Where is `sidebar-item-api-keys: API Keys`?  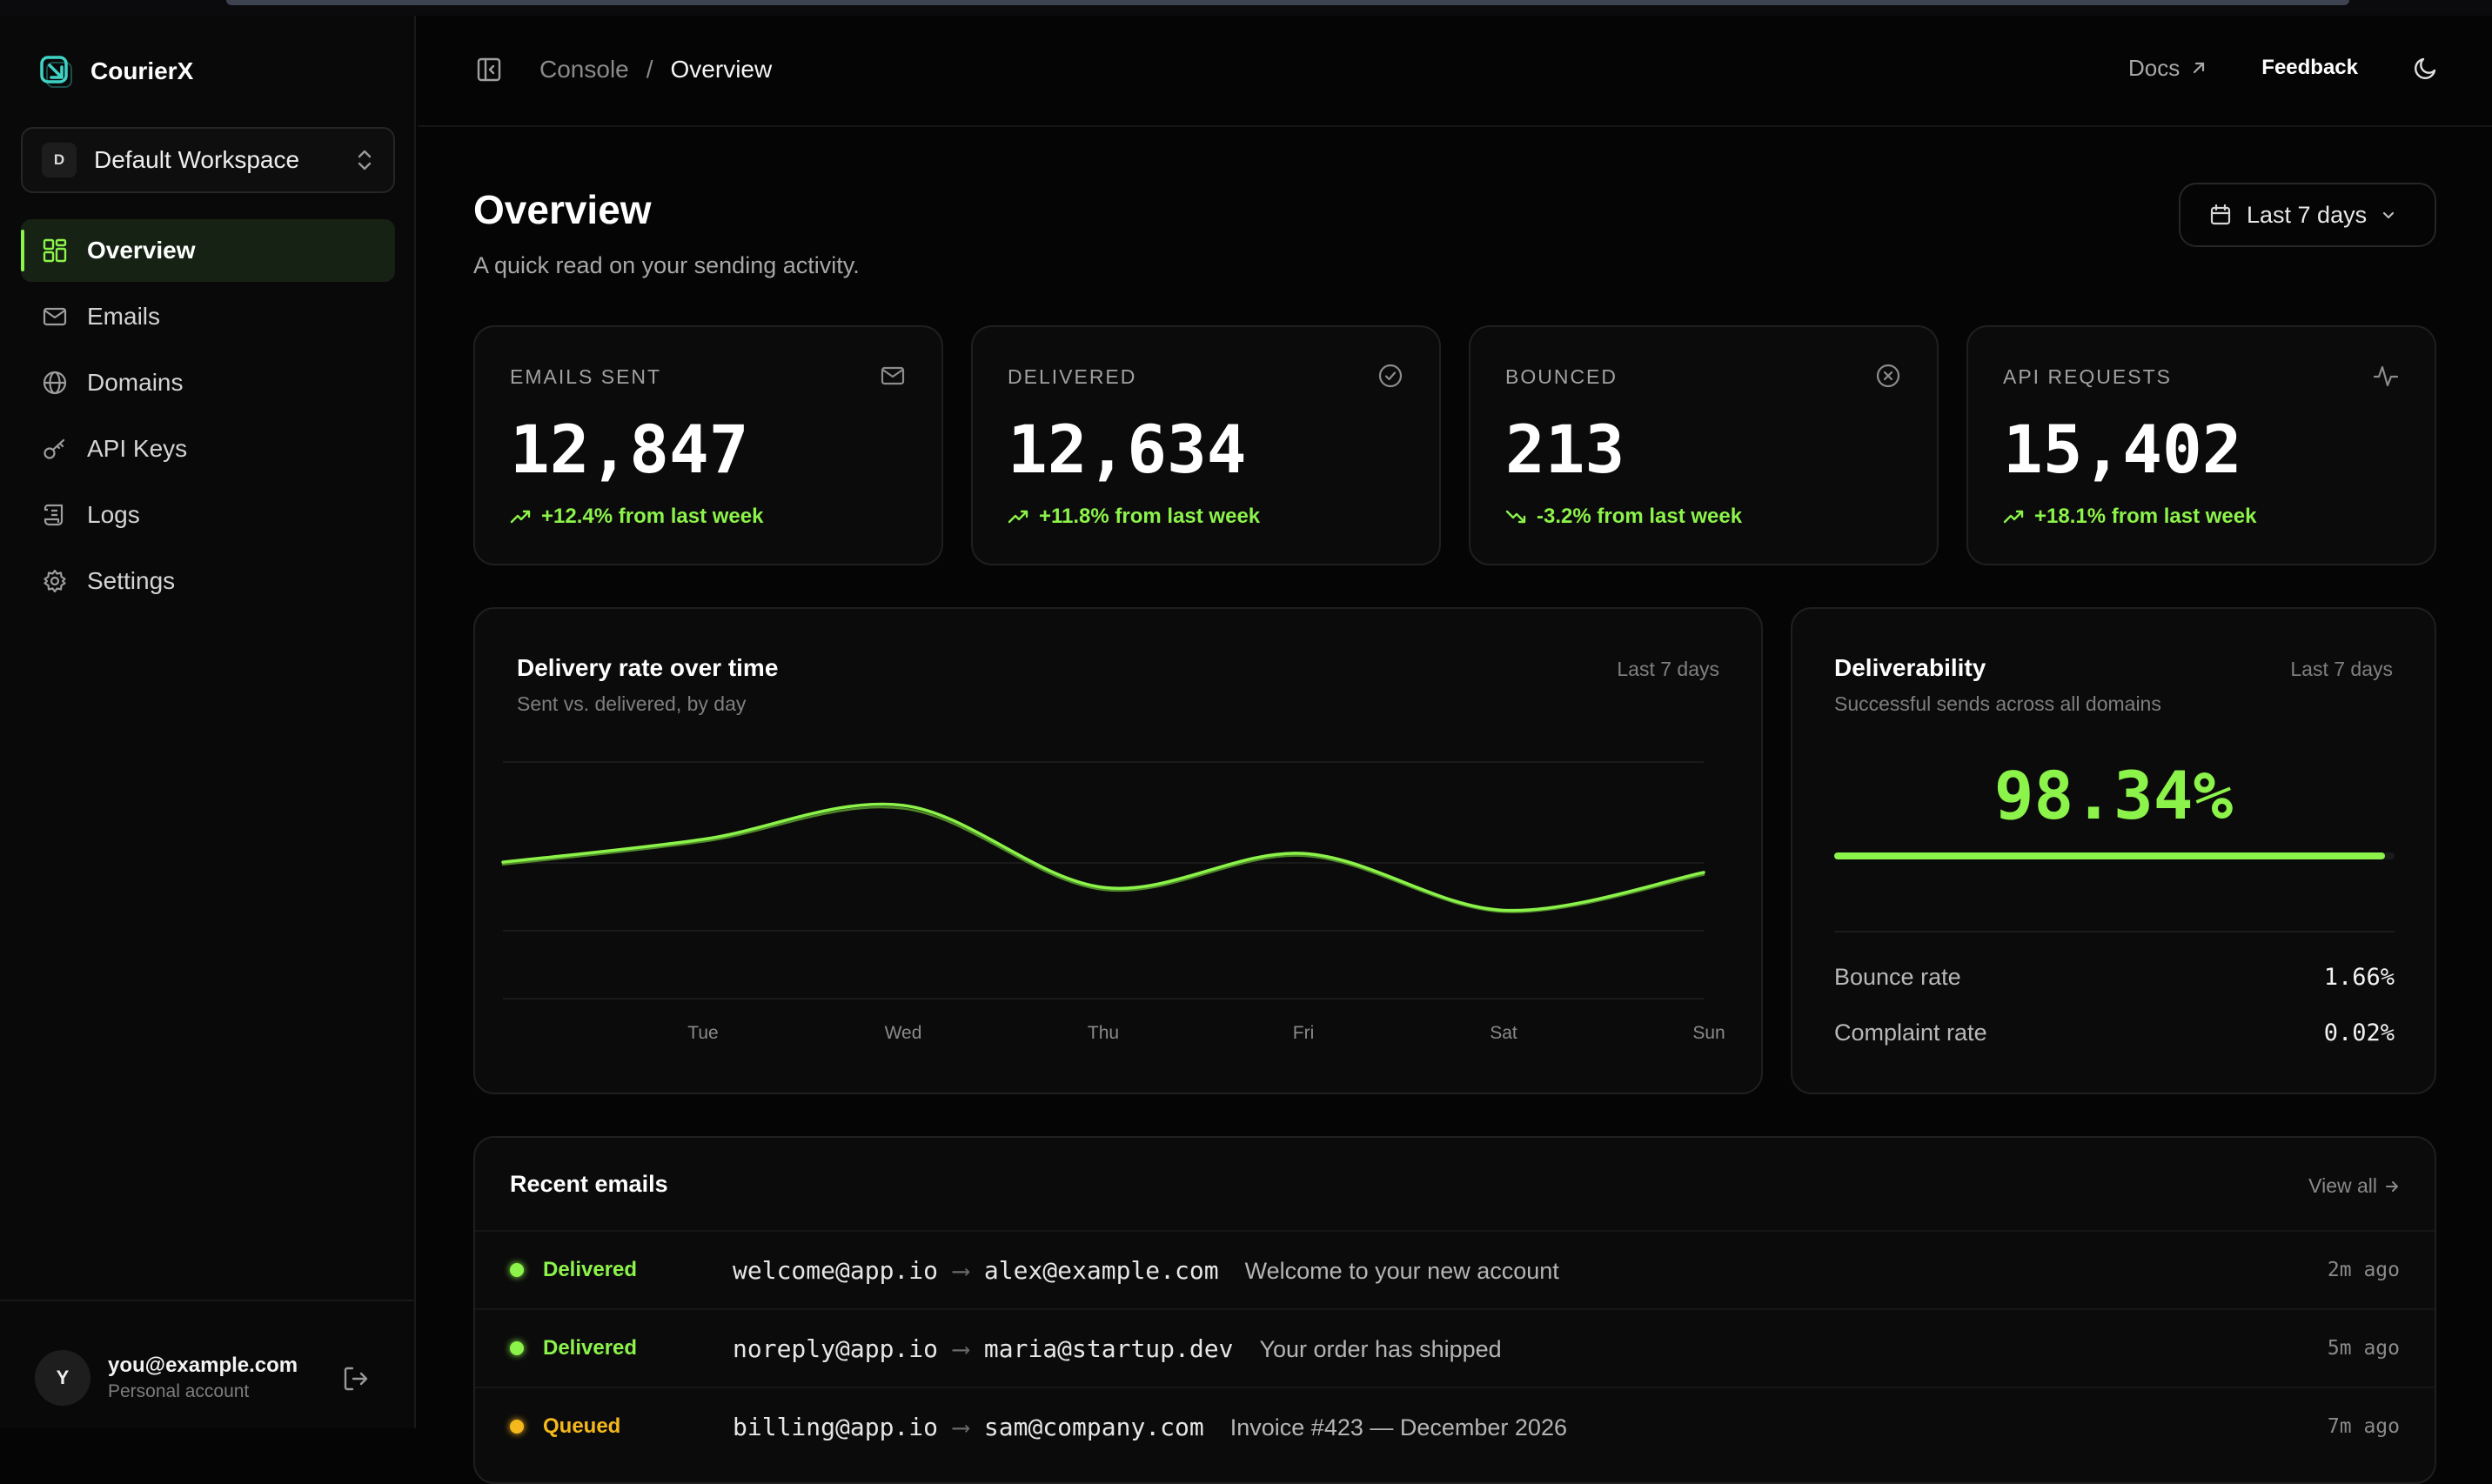 sidebar-item-api-keys: API Keys is located at coordinates (208, 449).